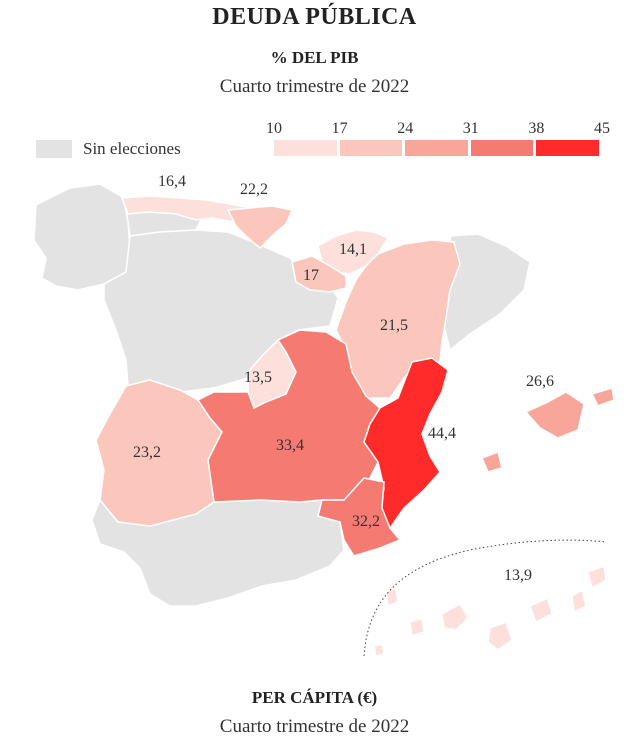 This screenshot has height=753, width=629. What do you see at coordinates (132, 148) in the screenshot?
I see `legend-no-data-label: Sin elecciones` at bounding box center [132, 148].